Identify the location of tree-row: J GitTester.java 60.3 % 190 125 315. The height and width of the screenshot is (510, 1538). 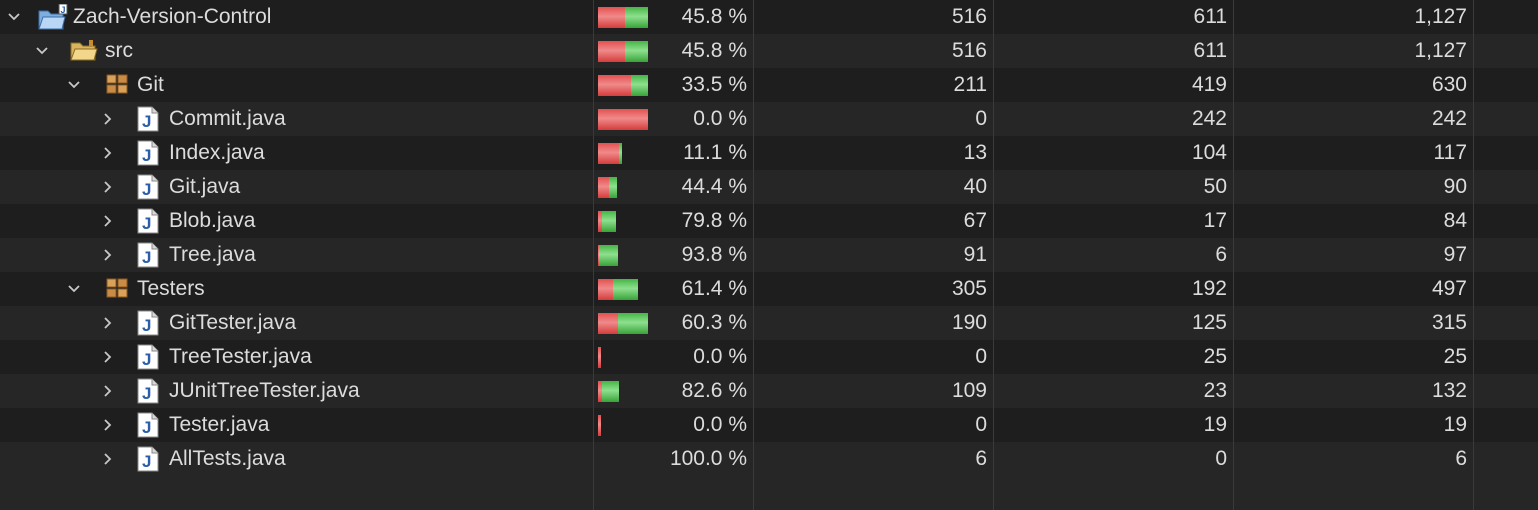
(769, 323).